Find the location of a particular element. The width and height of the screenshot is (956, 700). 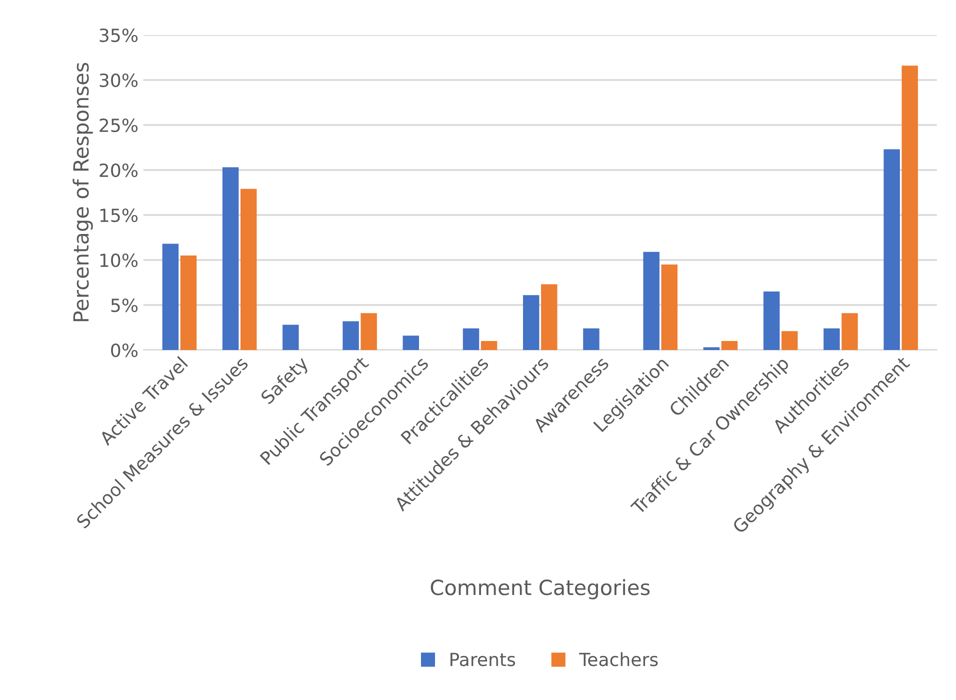

legend-label: Parents is located at coordinates (483, 659).